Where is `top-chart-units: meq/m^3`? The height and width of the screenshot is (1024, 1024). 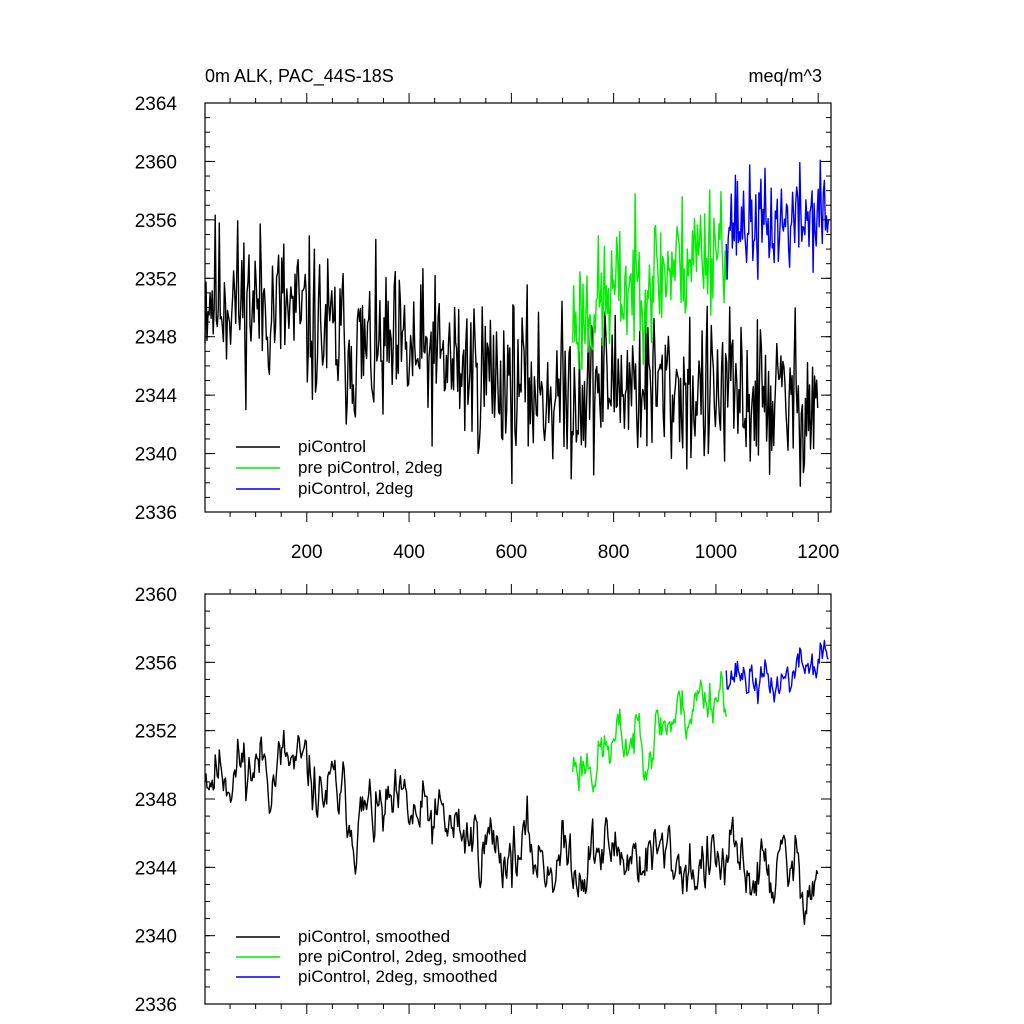
top-chart-units: meq/m^3 is located at coordinates (785, 76).